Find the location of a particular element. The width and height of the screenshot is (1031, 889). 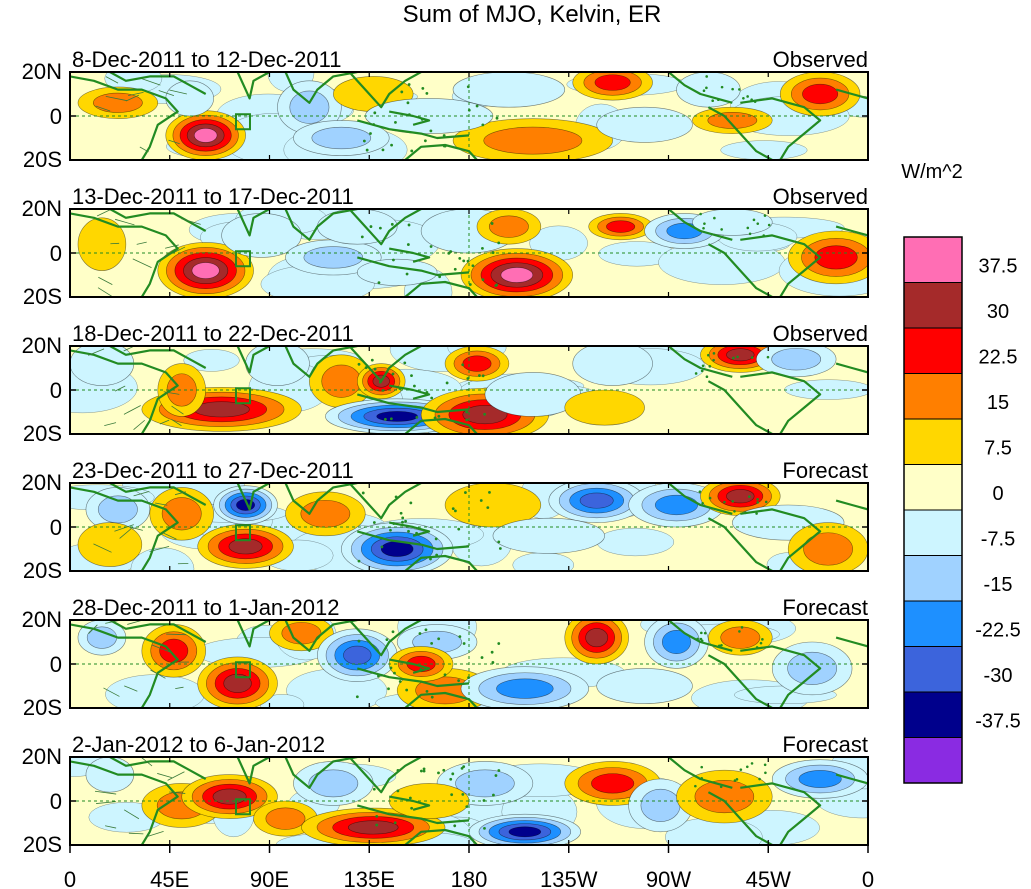

lon-tick-label: 135E is located at coordinates (369, 878).